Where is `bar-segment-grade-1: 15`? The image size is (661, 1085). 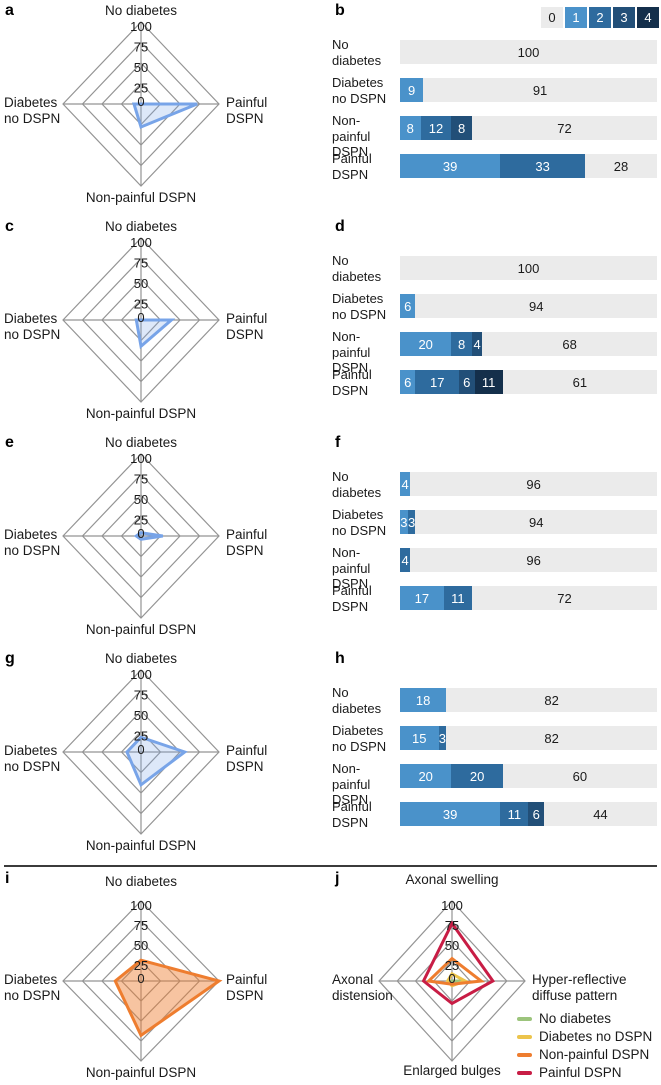 bar-segment-grade-1: 15 is located at coordinates (419, 738).